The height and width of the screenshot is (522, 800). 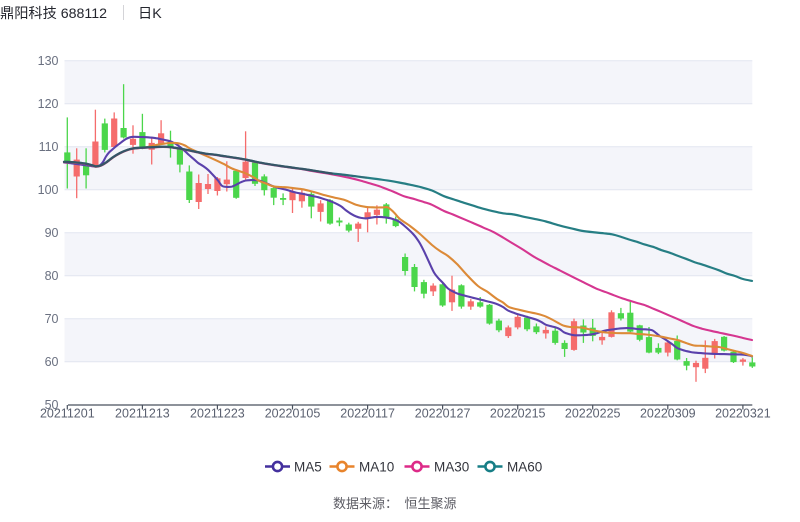 I want to click on svg-text: 70, so click(x=52, y=319).